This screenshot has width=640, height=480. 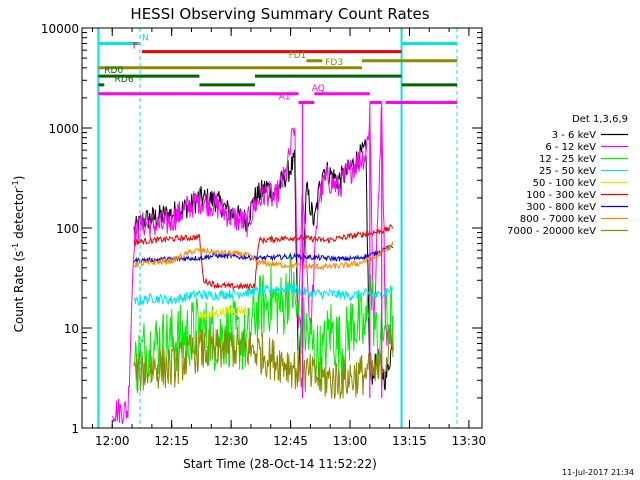 What do you see at coordinates (135, 47) in the screenshot?
I see `flag-label-1: F` at bounding box center [135, 47].